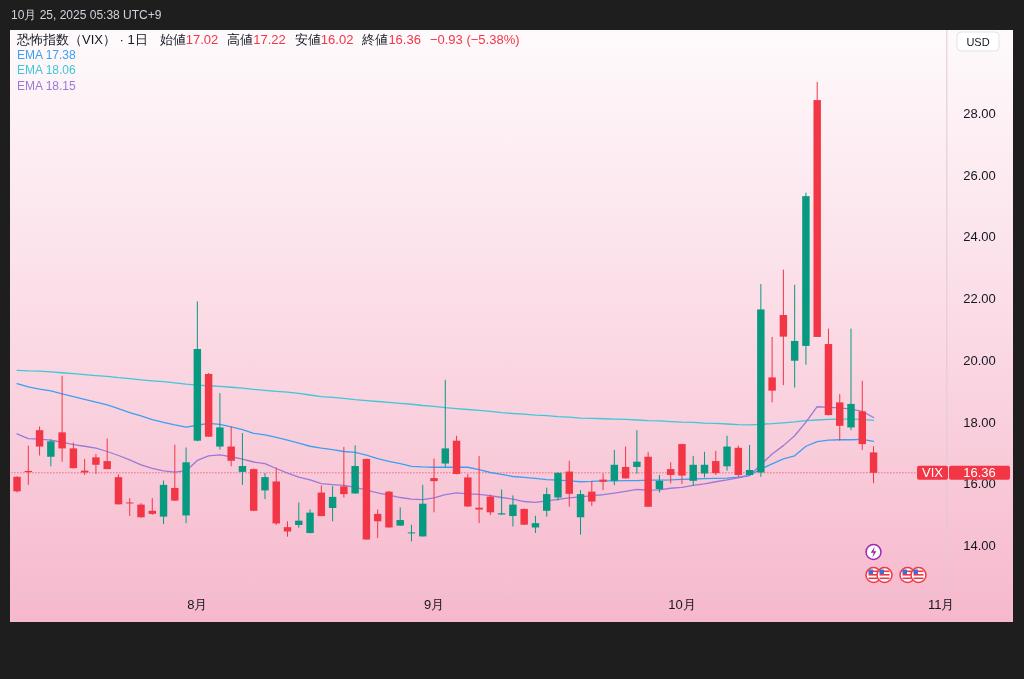  I want to click on y-tick-label: 24.00, so click(979, 237).